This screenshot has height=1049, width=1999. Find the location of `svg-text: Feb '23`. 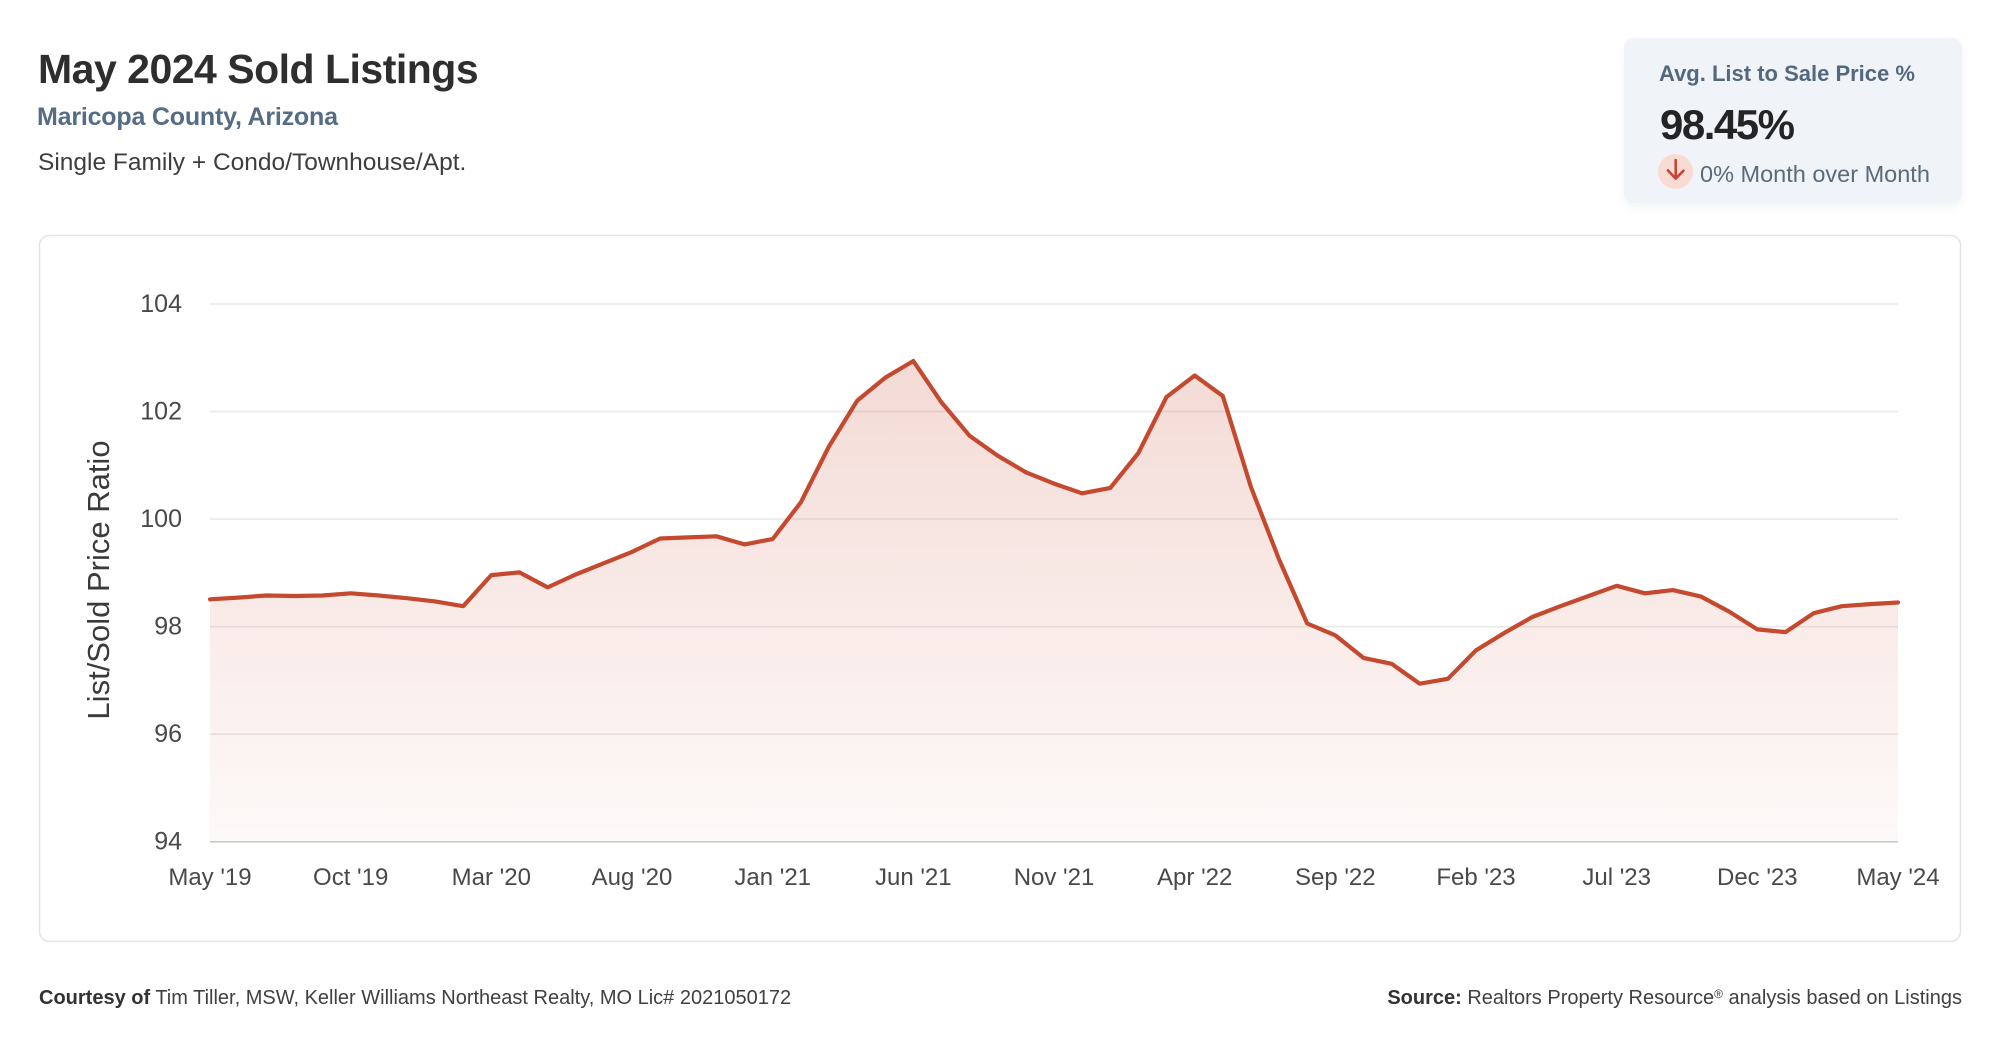

svg-text: Feb '23 is located at coordinates (1475, 877).